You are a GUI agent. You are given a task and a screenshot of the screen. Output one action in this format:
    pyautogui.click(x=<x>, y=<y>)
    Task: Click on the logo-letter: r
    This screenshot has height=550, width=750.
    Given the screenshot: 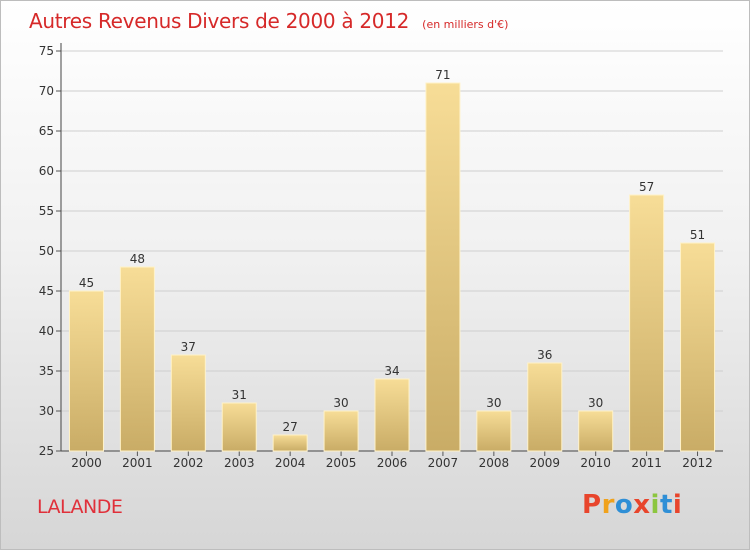 What is the action you would take?
    pyautogui.click(x=608, y=505)
    